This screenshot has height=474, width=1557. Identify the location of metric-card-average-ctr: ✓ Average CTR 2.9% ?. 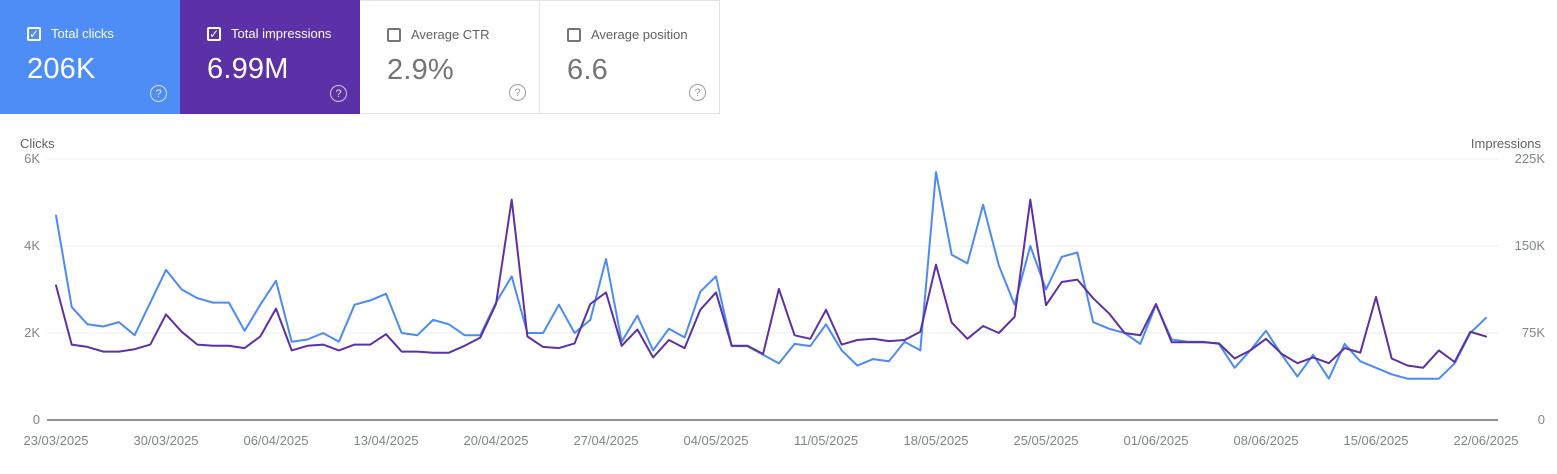
(450, 57).